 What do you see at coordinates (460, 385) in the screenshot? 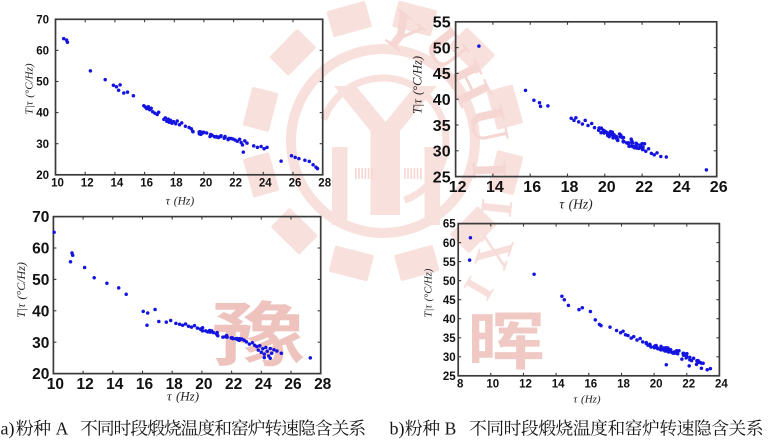
I see `svg-text: 8` at bounding box center [460, 385].